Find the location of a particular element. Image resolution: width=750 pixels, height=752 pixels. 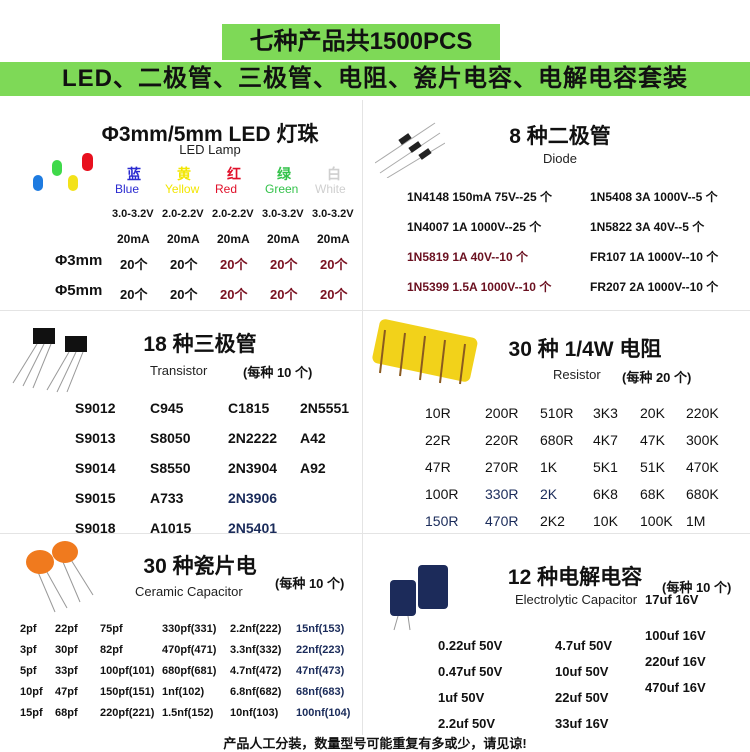

ceramic-item: 1.5nf(152) is located at coordinates (188, 713).